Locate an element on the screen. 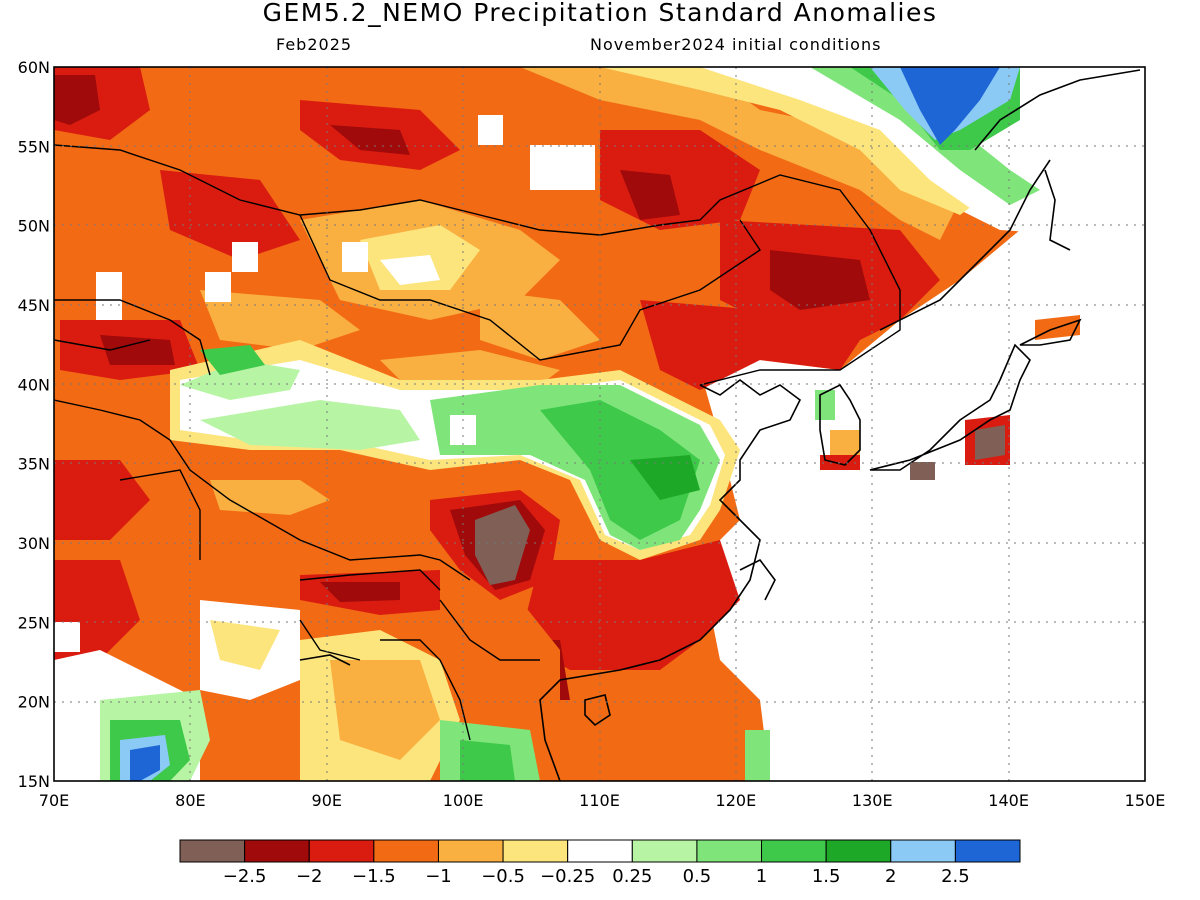 The width and height of the screenshot is (1200, 900). colorbar-label: −1 is located at coordinates (438, 876).